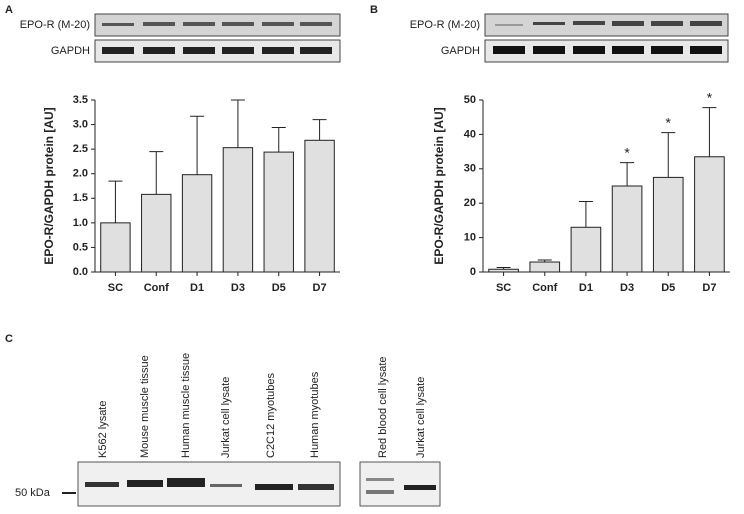 This screenshot has width=744, height=514. What do you see at coordinates (271, 415) in the screenshot?
I see `lane-label: C2C12 myotubes` at bounding box center [271, 415].